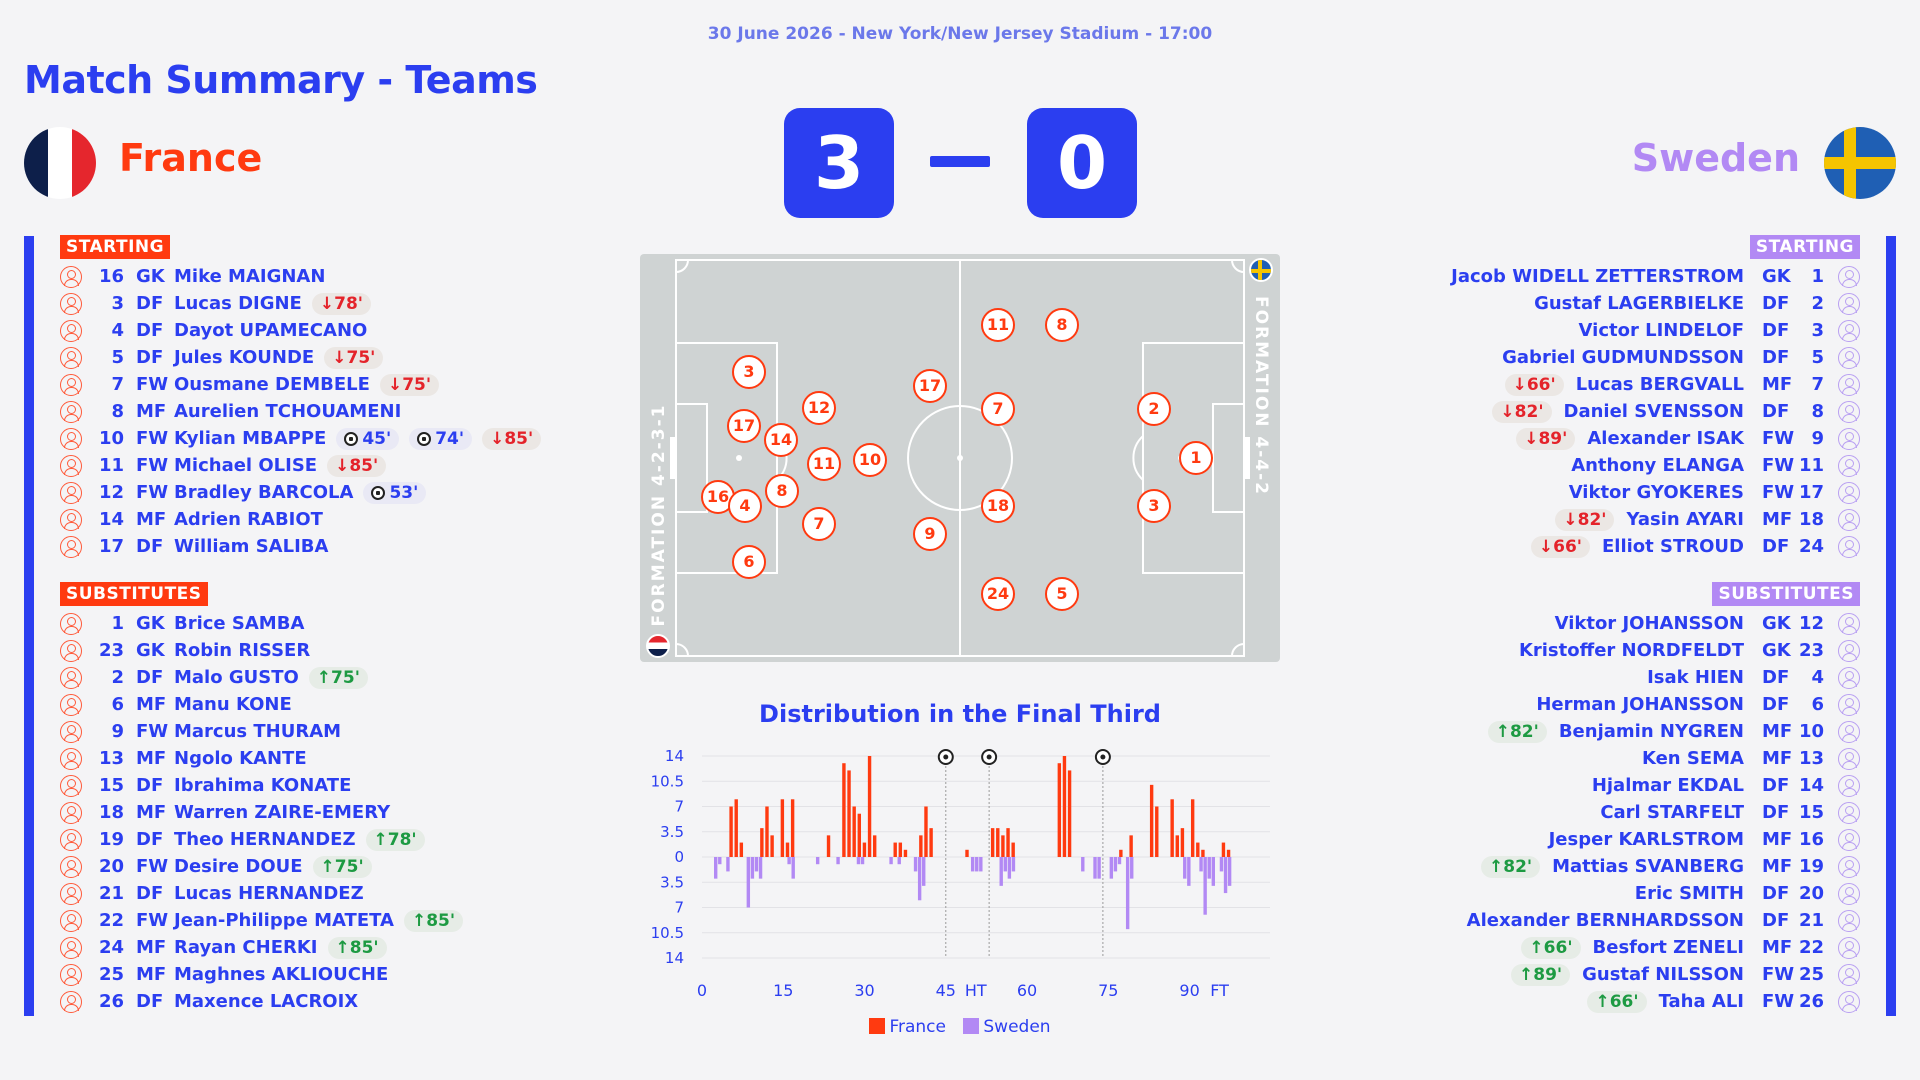  I want to click on player-row: Gustaf LAGERBIELKE DF 2, so click(1655, 303).